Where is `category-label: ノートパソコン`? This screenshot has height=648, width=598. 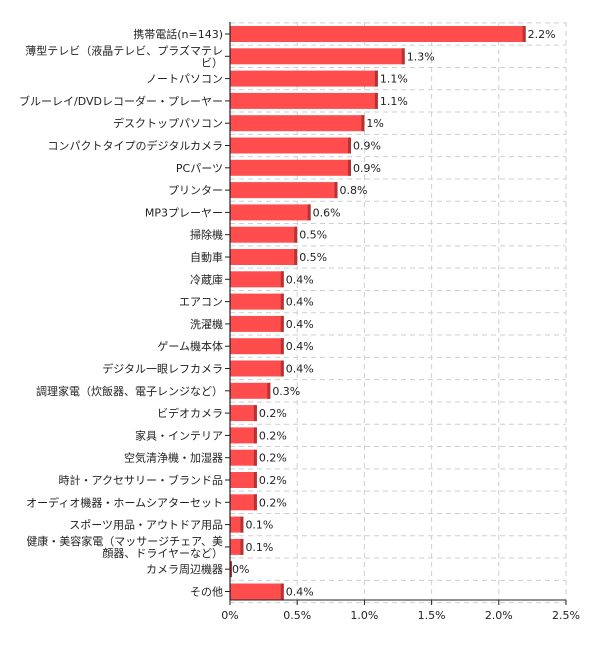 category-label: ノートパソコン is located at coordinates (184, 79).